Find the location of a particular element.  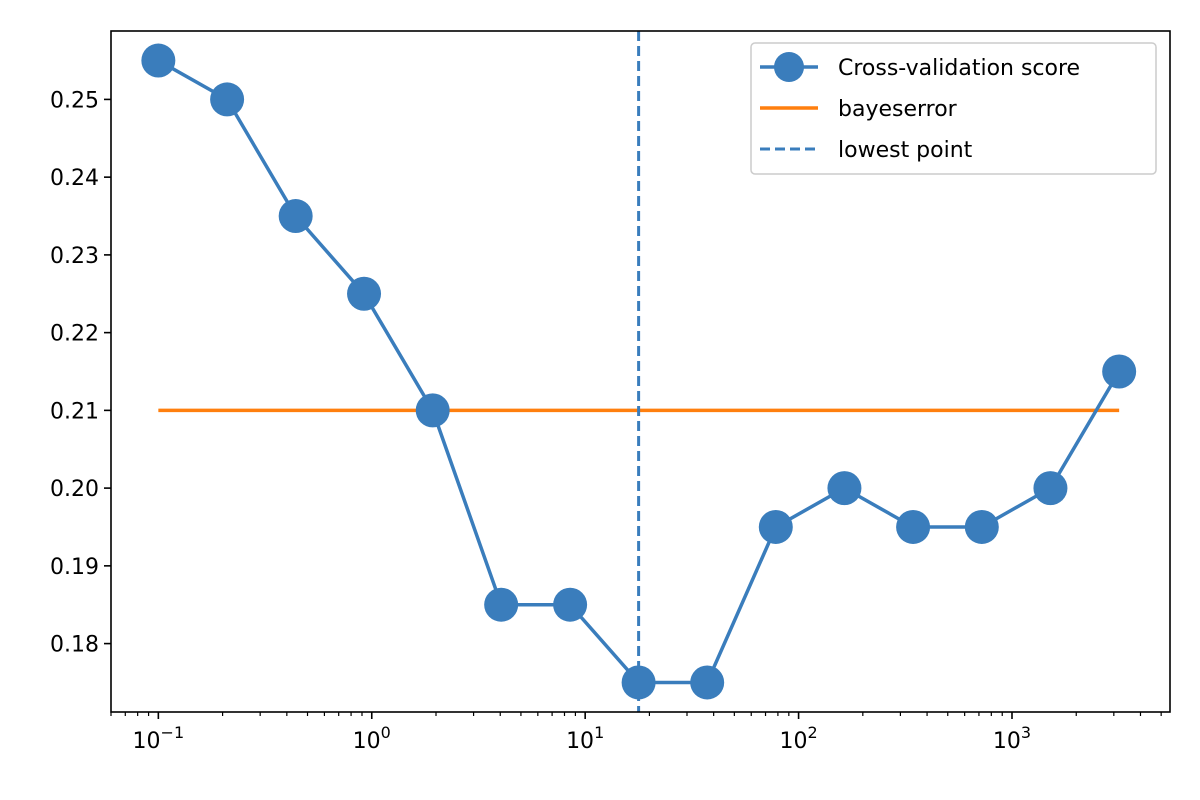

y-tick-label: 0.25 is located at coordinates (74, 100).